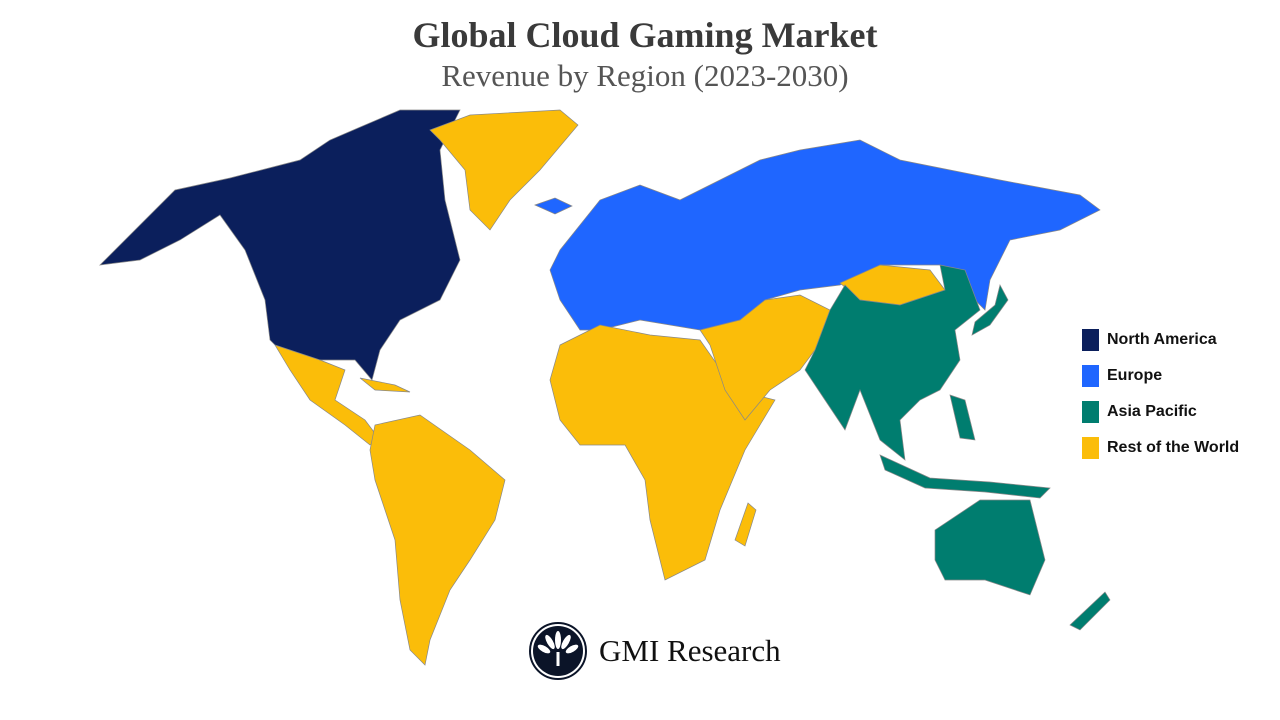 The image size is (1280, 720). Describe the element at coordinates (745, 524) in the screenshot. I see `region-madagascar` at that location.